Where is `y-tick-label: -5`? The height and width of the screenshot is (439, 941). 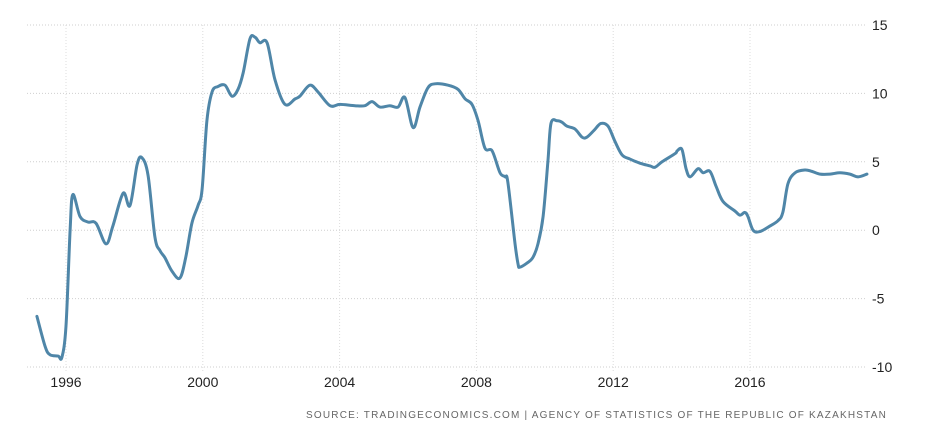
y-tick-label: -5 is located at coordinates (878, 299).